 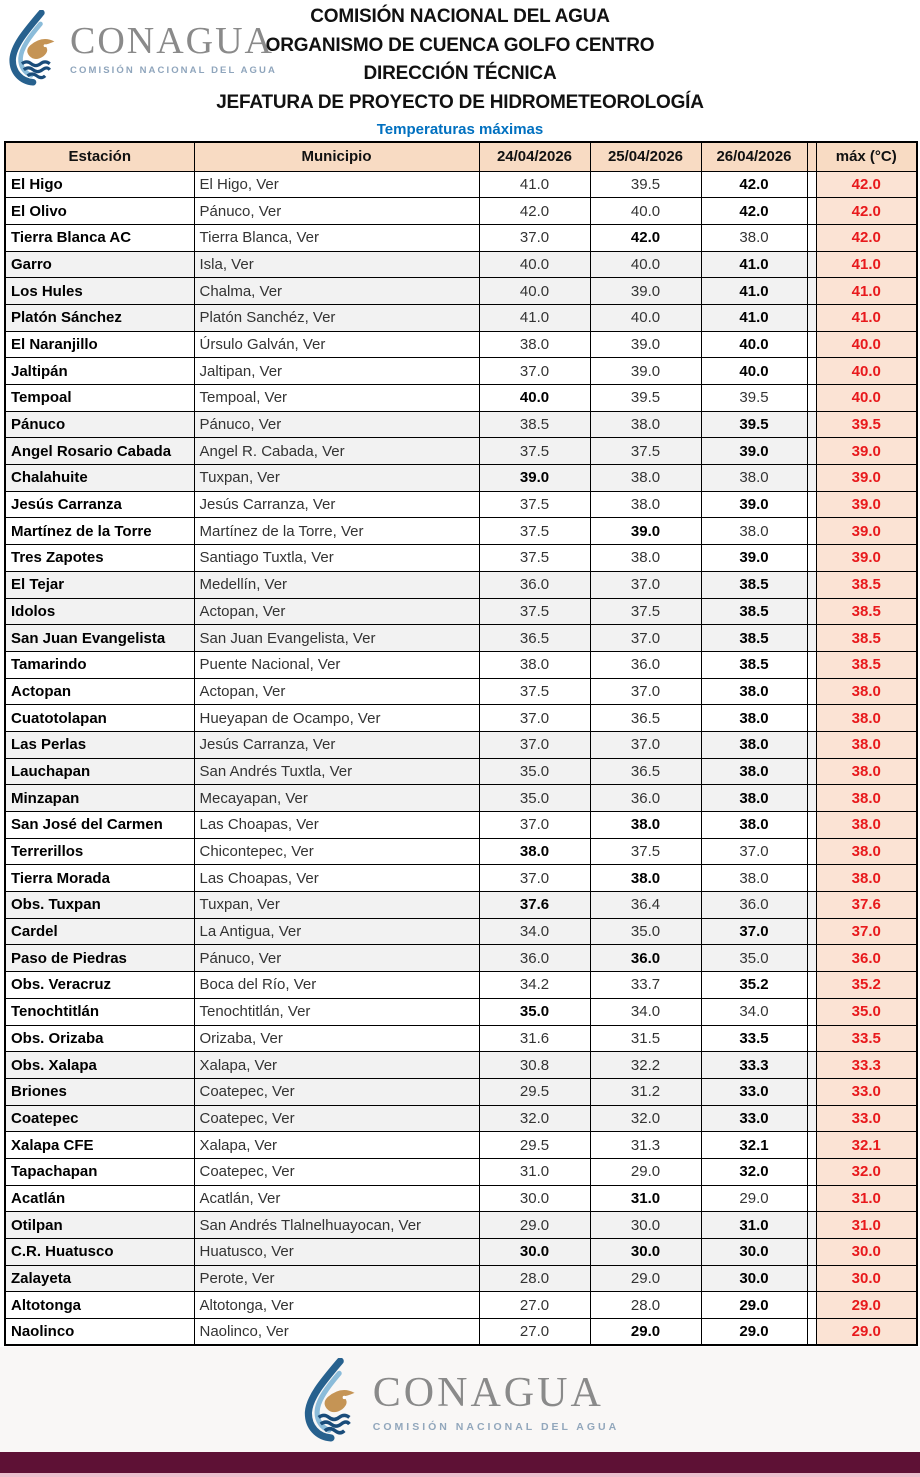 I want to click on temperature-cell: 30.0, so click(x=754, y=1278).